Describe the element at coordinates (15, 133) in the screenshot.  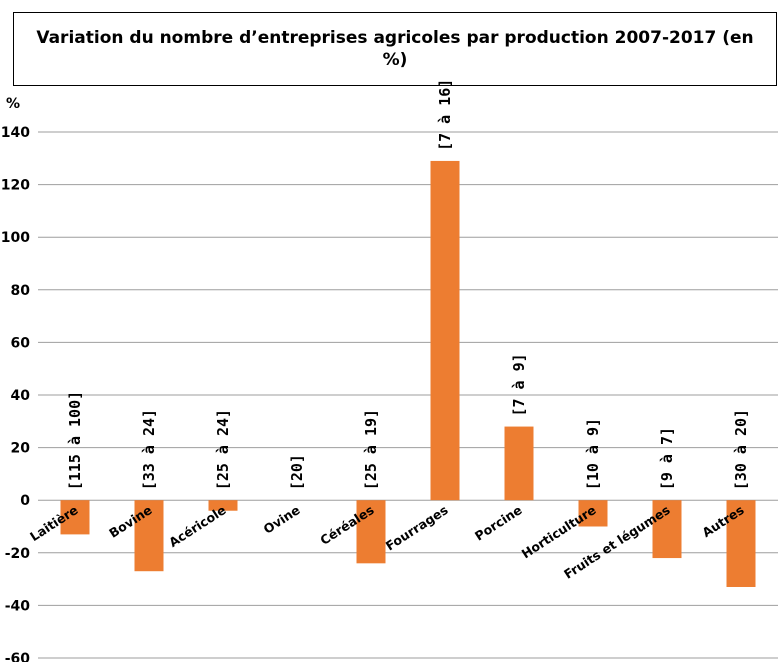
I see `y-tick-label: 140` at that location.